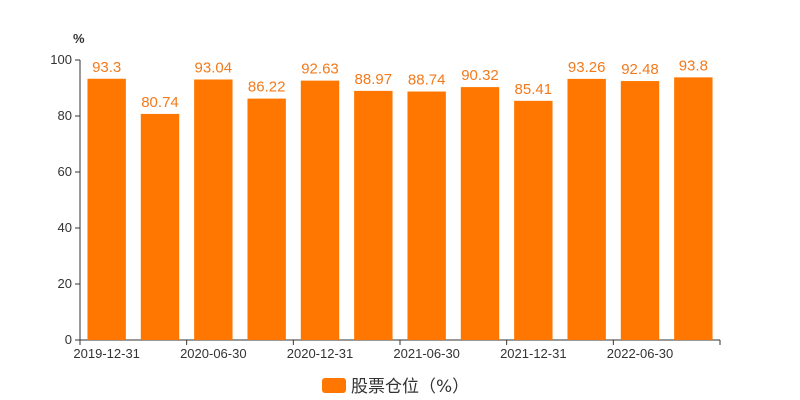 The height and width of the screenshot is (400, 800). I want to click on y-tick-label: 20, so click(65, 283).